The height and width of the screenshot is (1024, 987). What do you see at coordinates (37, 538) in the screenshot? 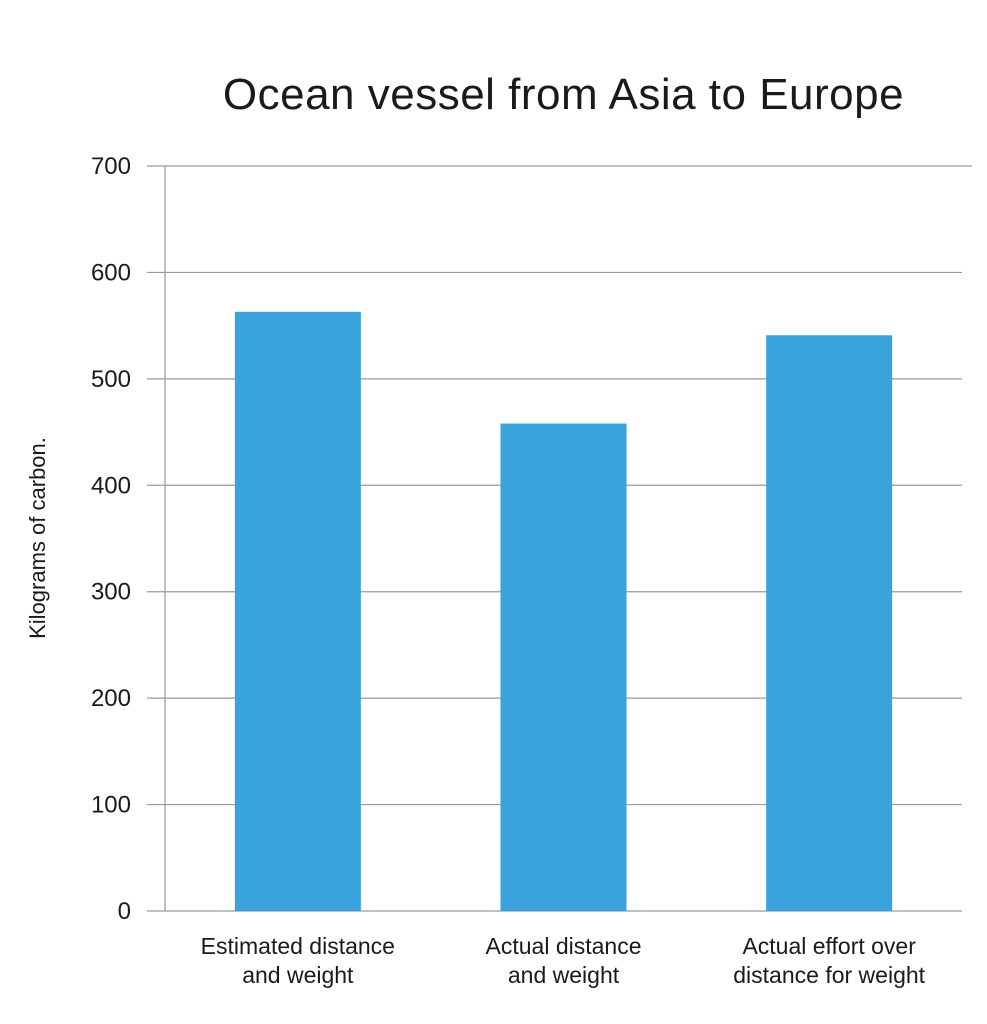
I see `y-axis-label: Kilograms of carbon.` at bounding box center [37, 538].